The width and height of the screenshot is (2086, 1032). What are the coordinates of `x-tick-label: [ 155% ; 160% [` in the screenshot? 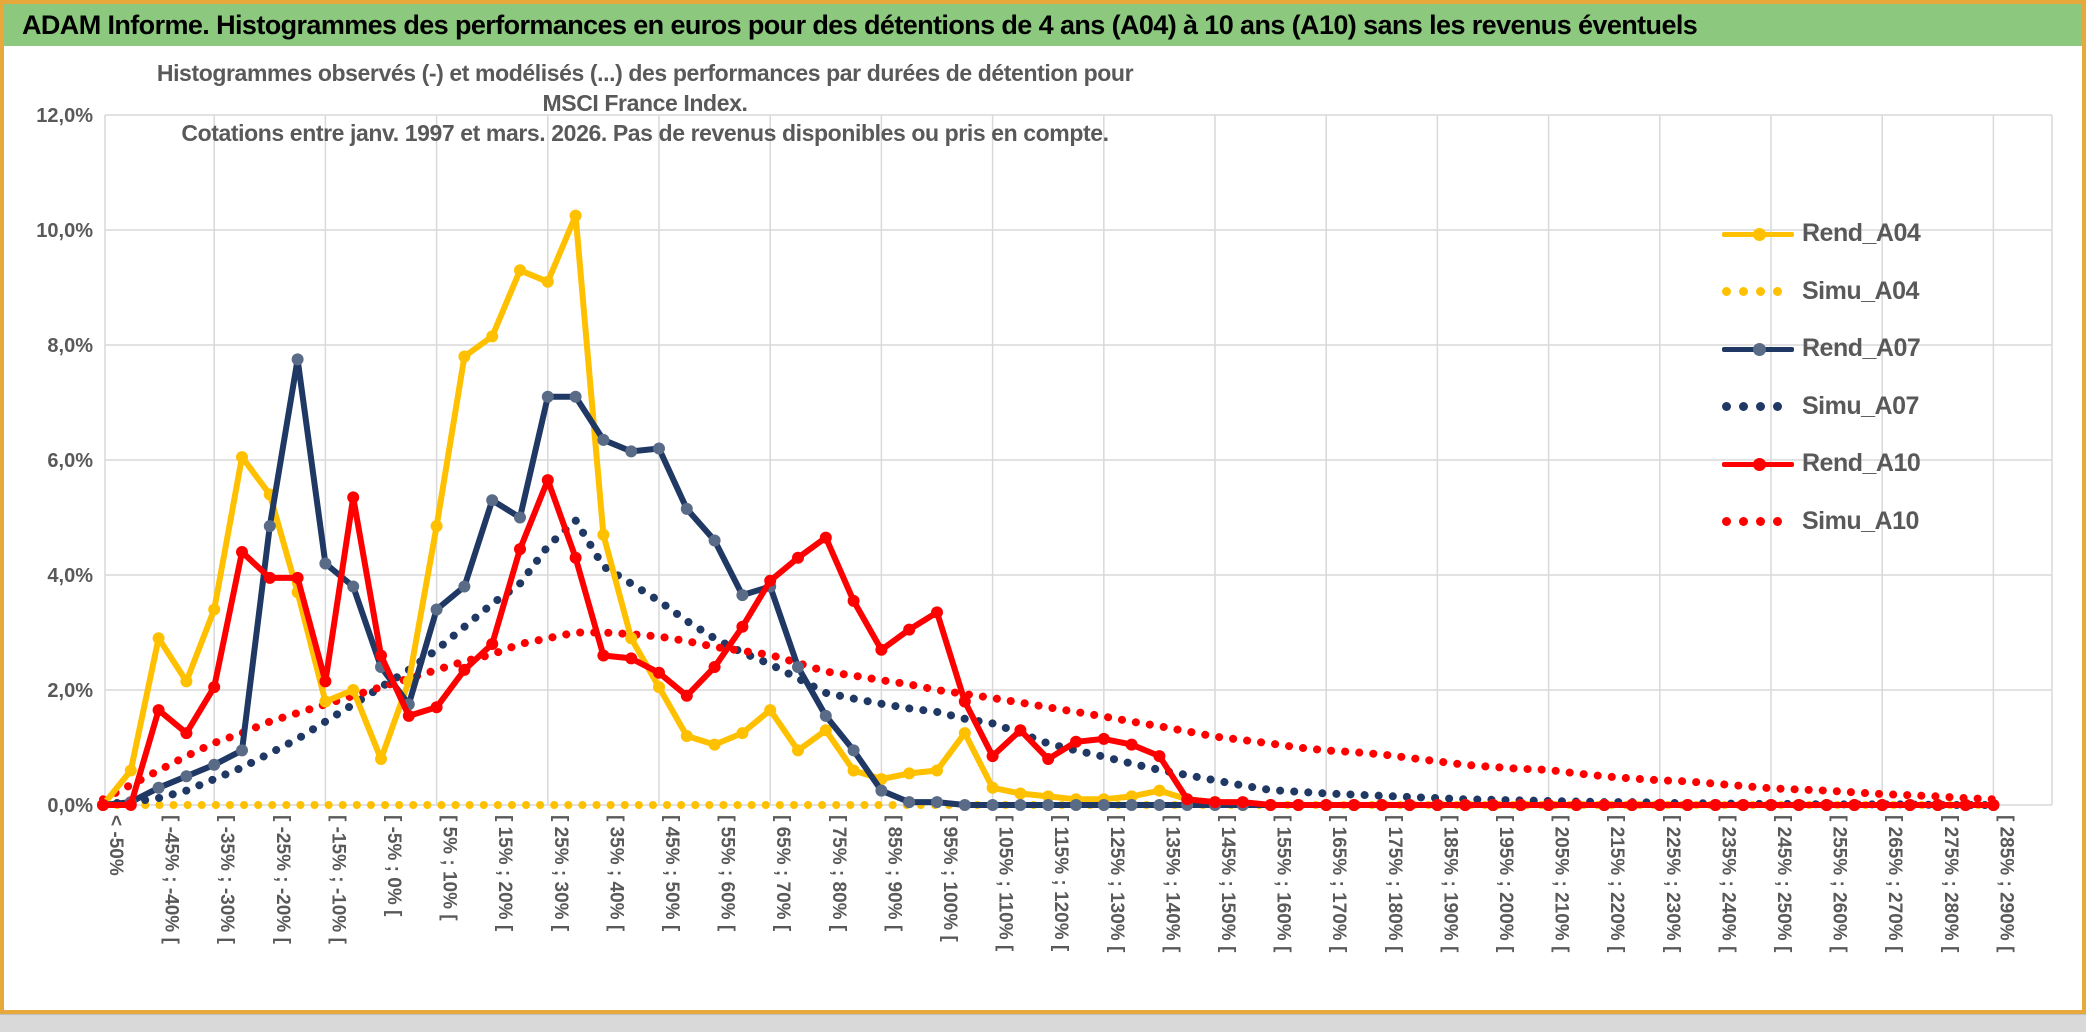 It's located at (1283, 884).